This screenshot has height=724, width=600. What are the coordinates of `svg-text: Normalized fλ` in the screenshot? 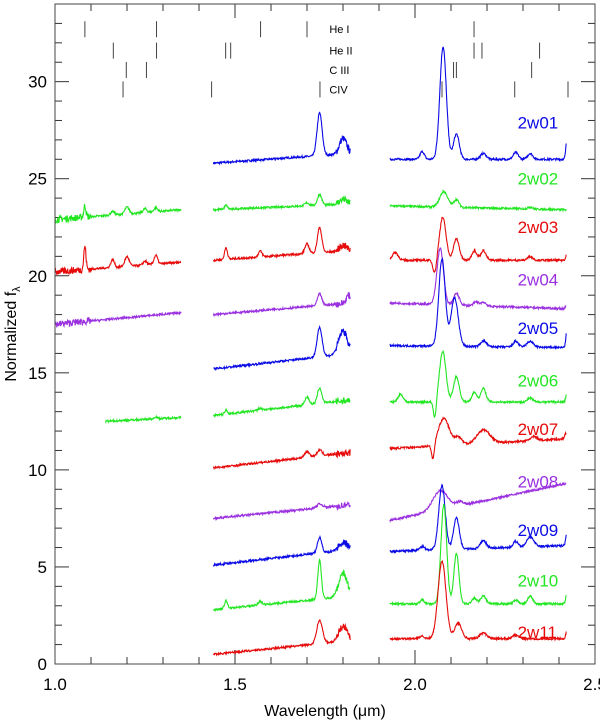 It's located at (13, 334).